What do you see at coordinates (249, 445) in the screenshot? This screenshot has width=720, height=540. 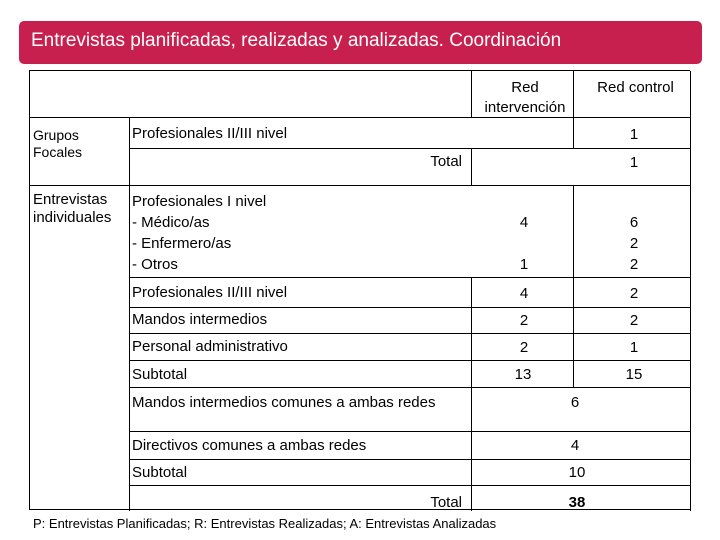 I see `row-label: Directivos comunes a ambas redes` at bounding box center [249, 445].